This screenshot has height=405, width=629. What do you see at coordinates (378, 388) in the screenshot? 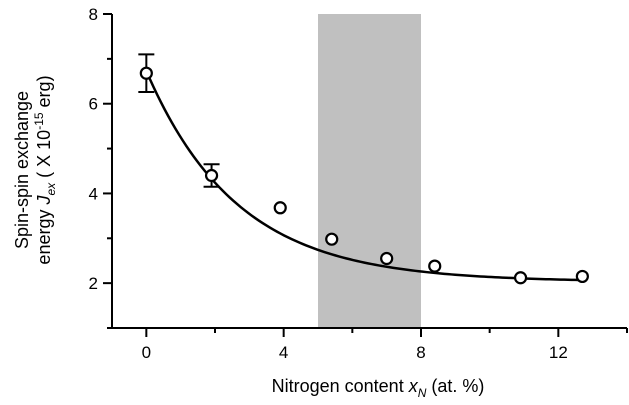
I see `x-axis-title: Nitrogen content xN (at. %)` at bounding box center [378, 388].